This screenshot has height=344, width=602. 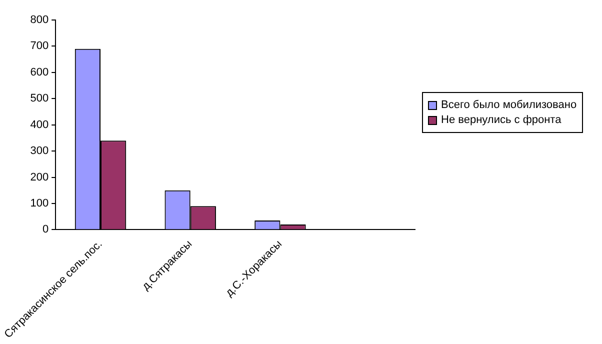 I want to click on legend-label: Всего было мобилизовано, so click(x=509, y=105).